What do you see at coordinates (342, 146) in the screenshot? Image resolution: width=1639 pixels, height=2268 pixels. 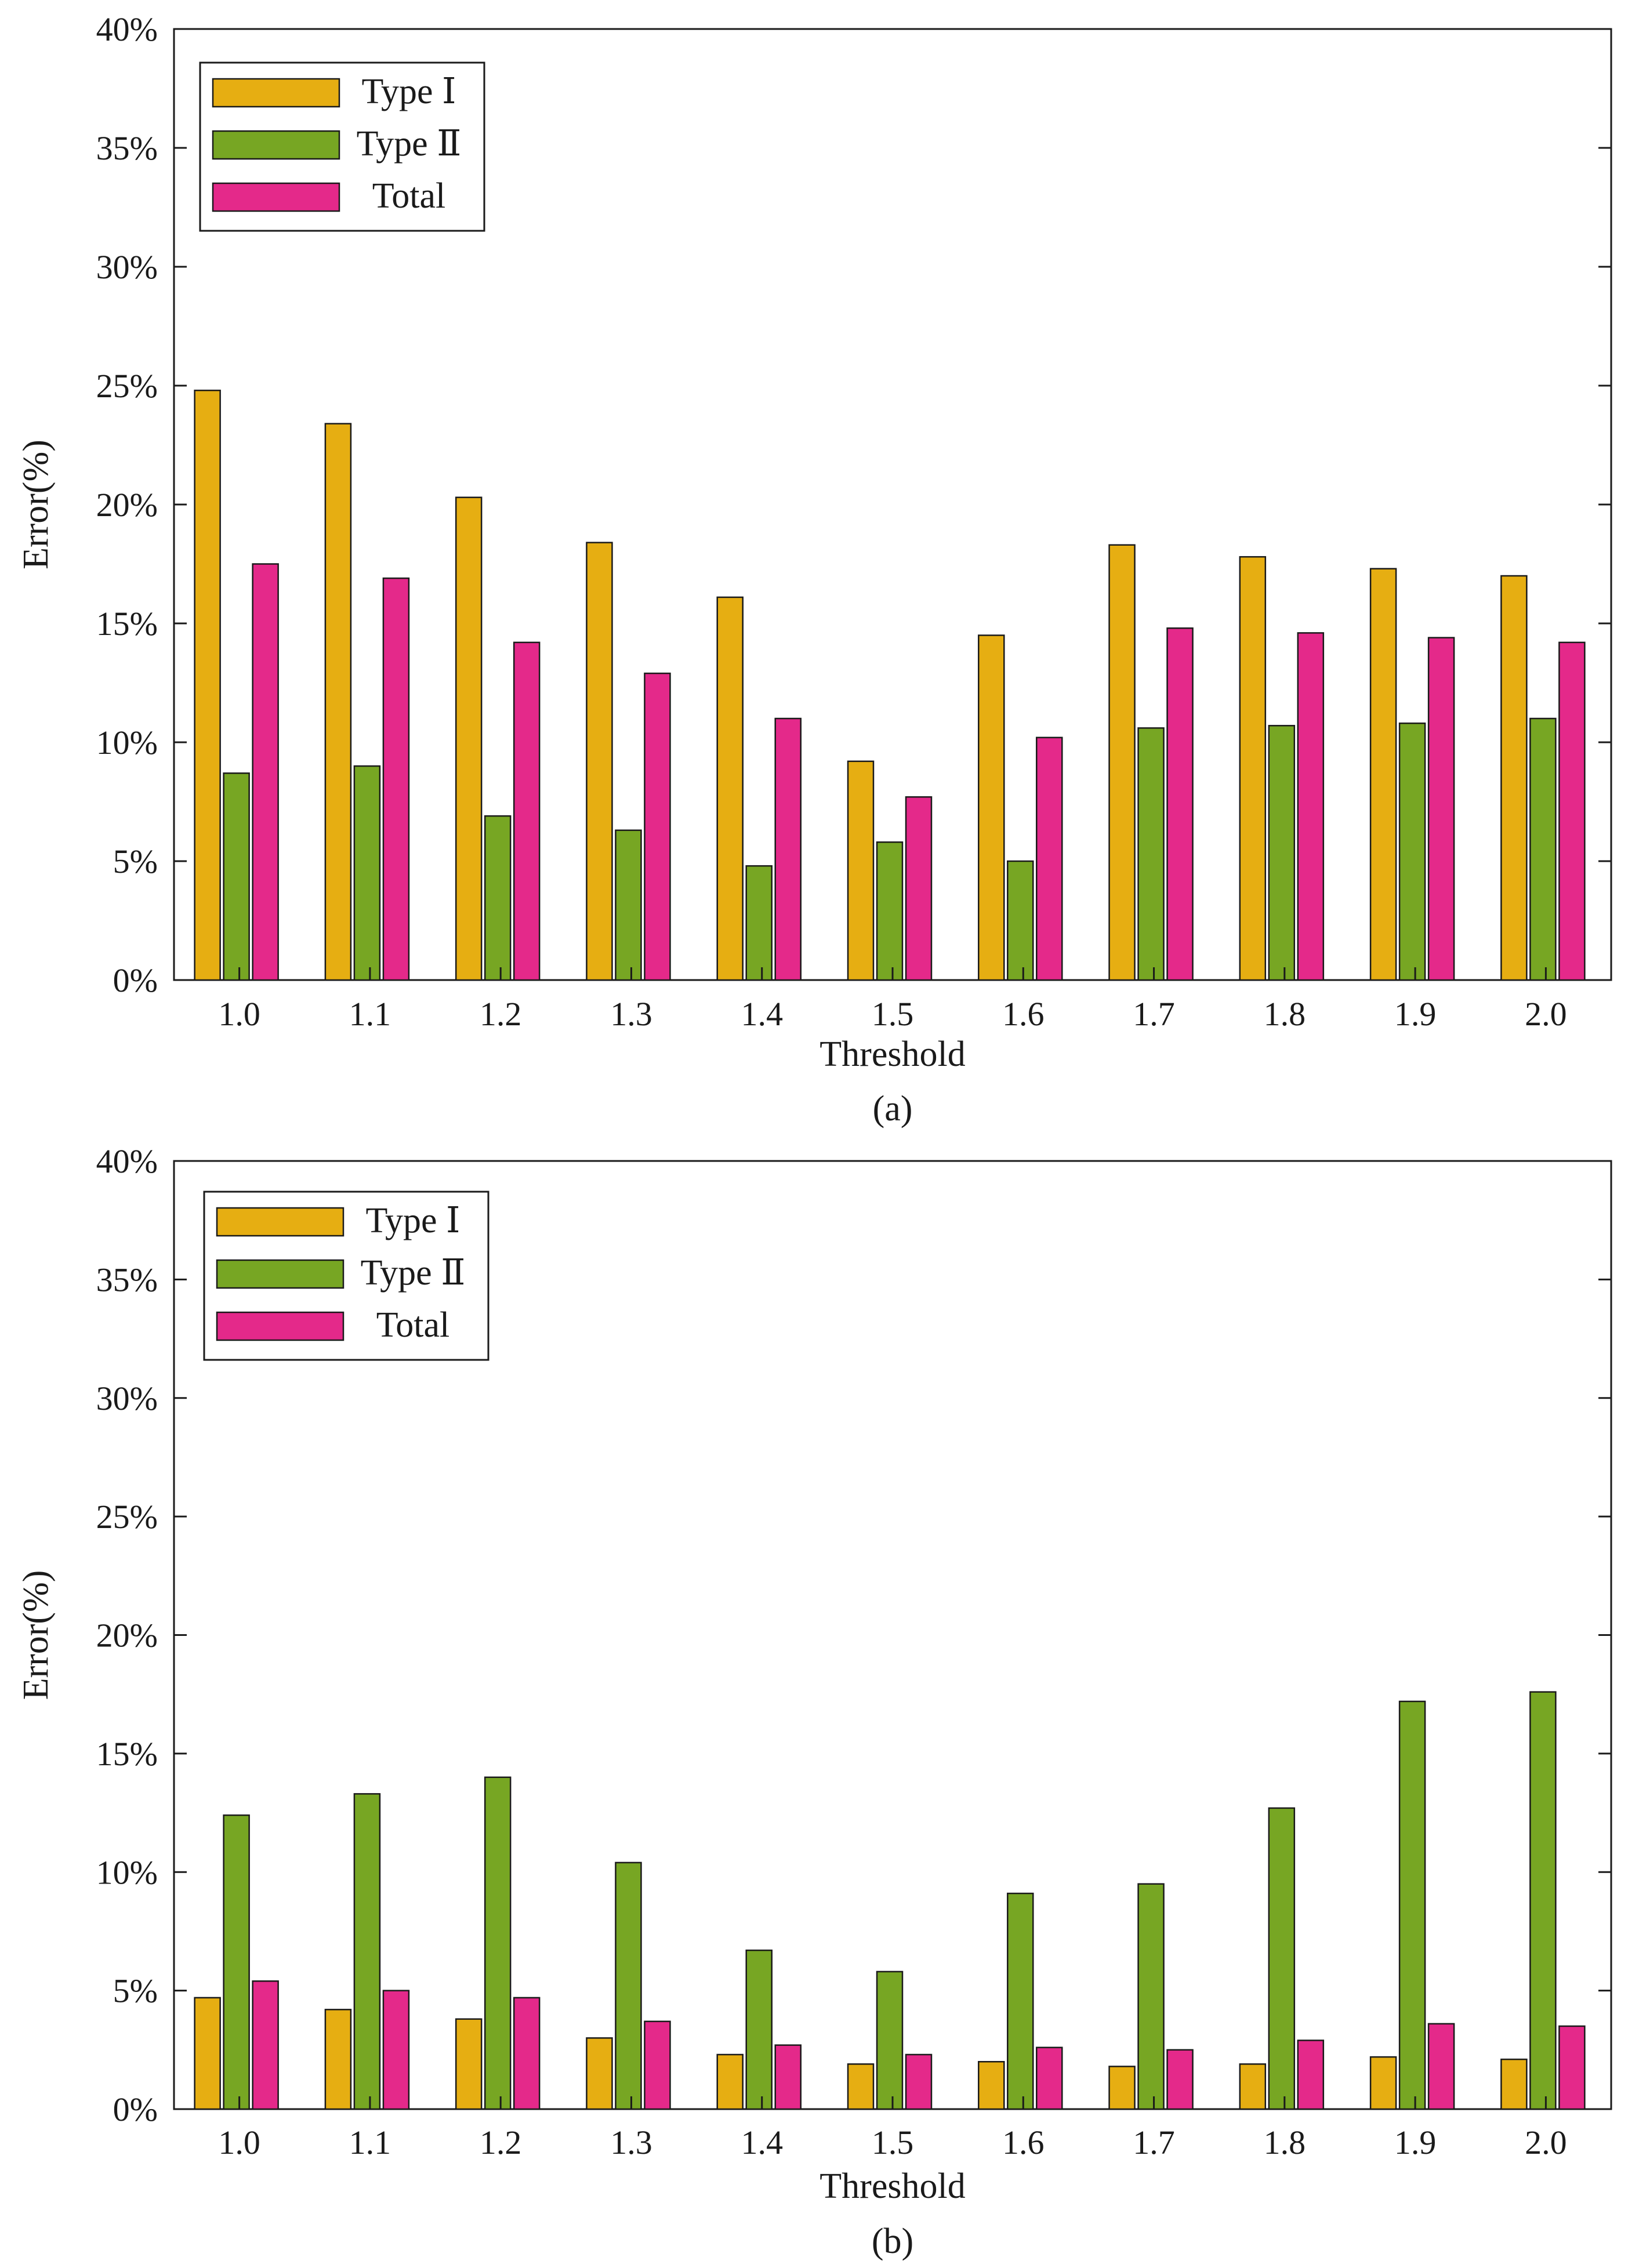 I see `legend: Type Ⅰ Type Ⅱ Total` at bounding box center [342, 146].